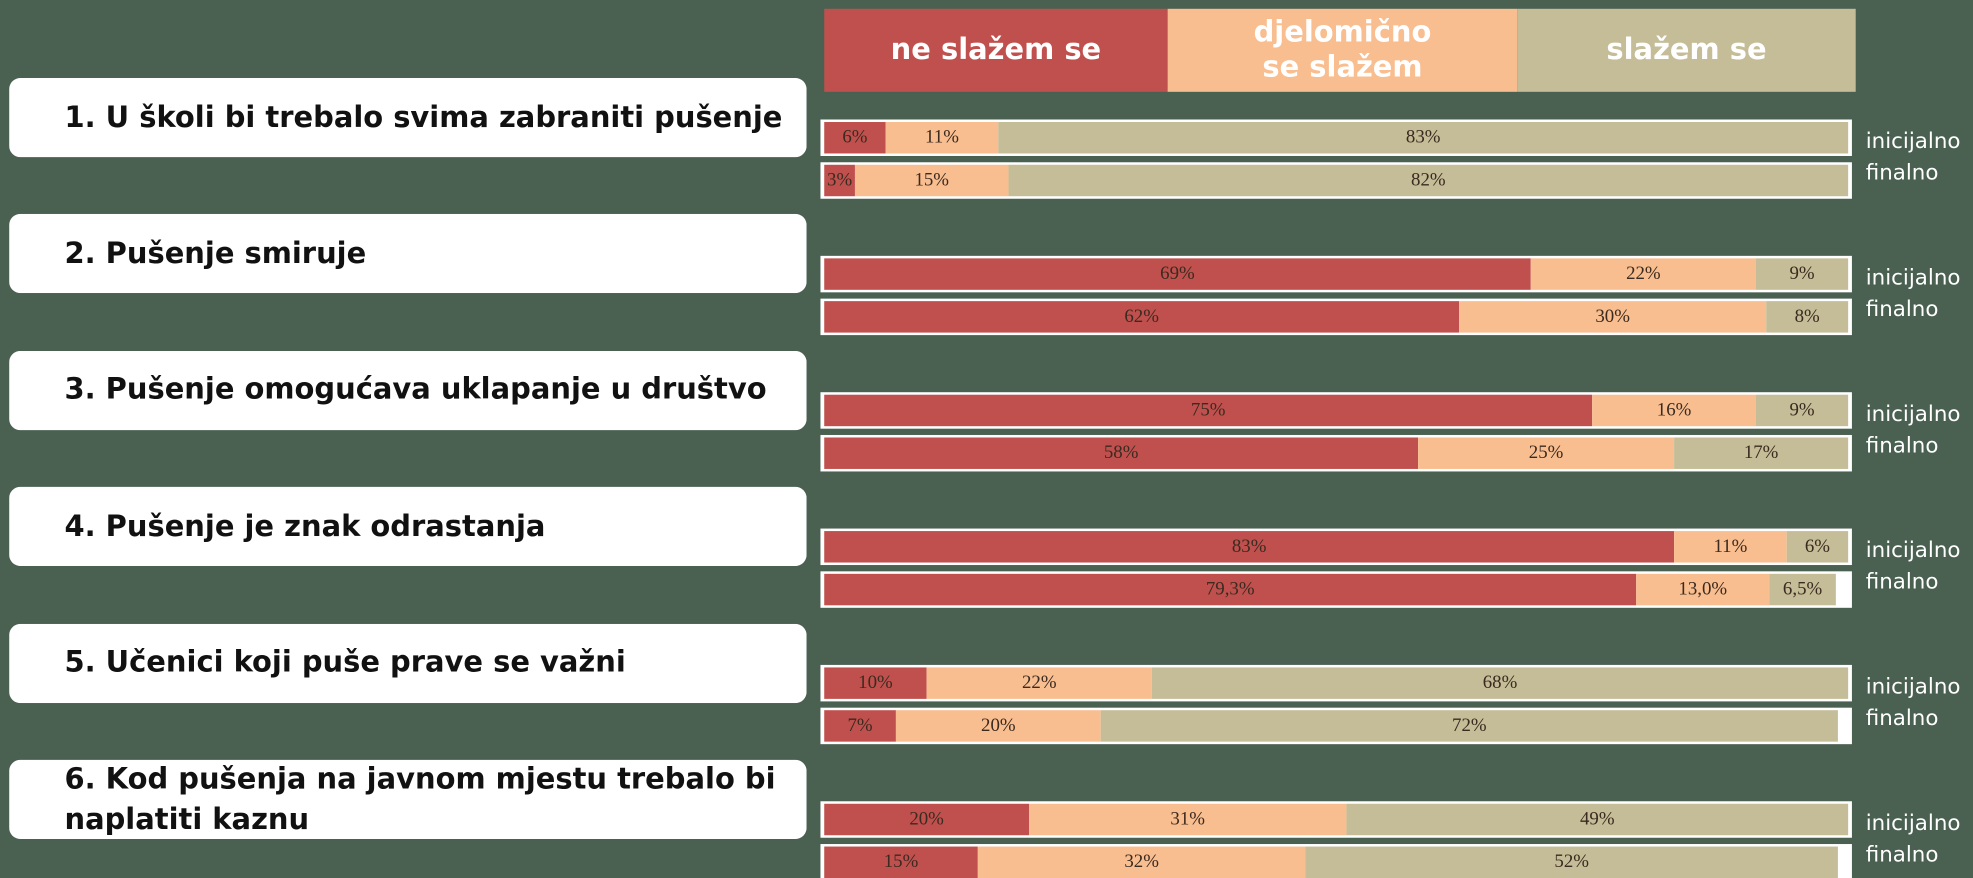 This screenshot has width=1973, height=878. I want to click on value-label: 3%, so click(839, 179).